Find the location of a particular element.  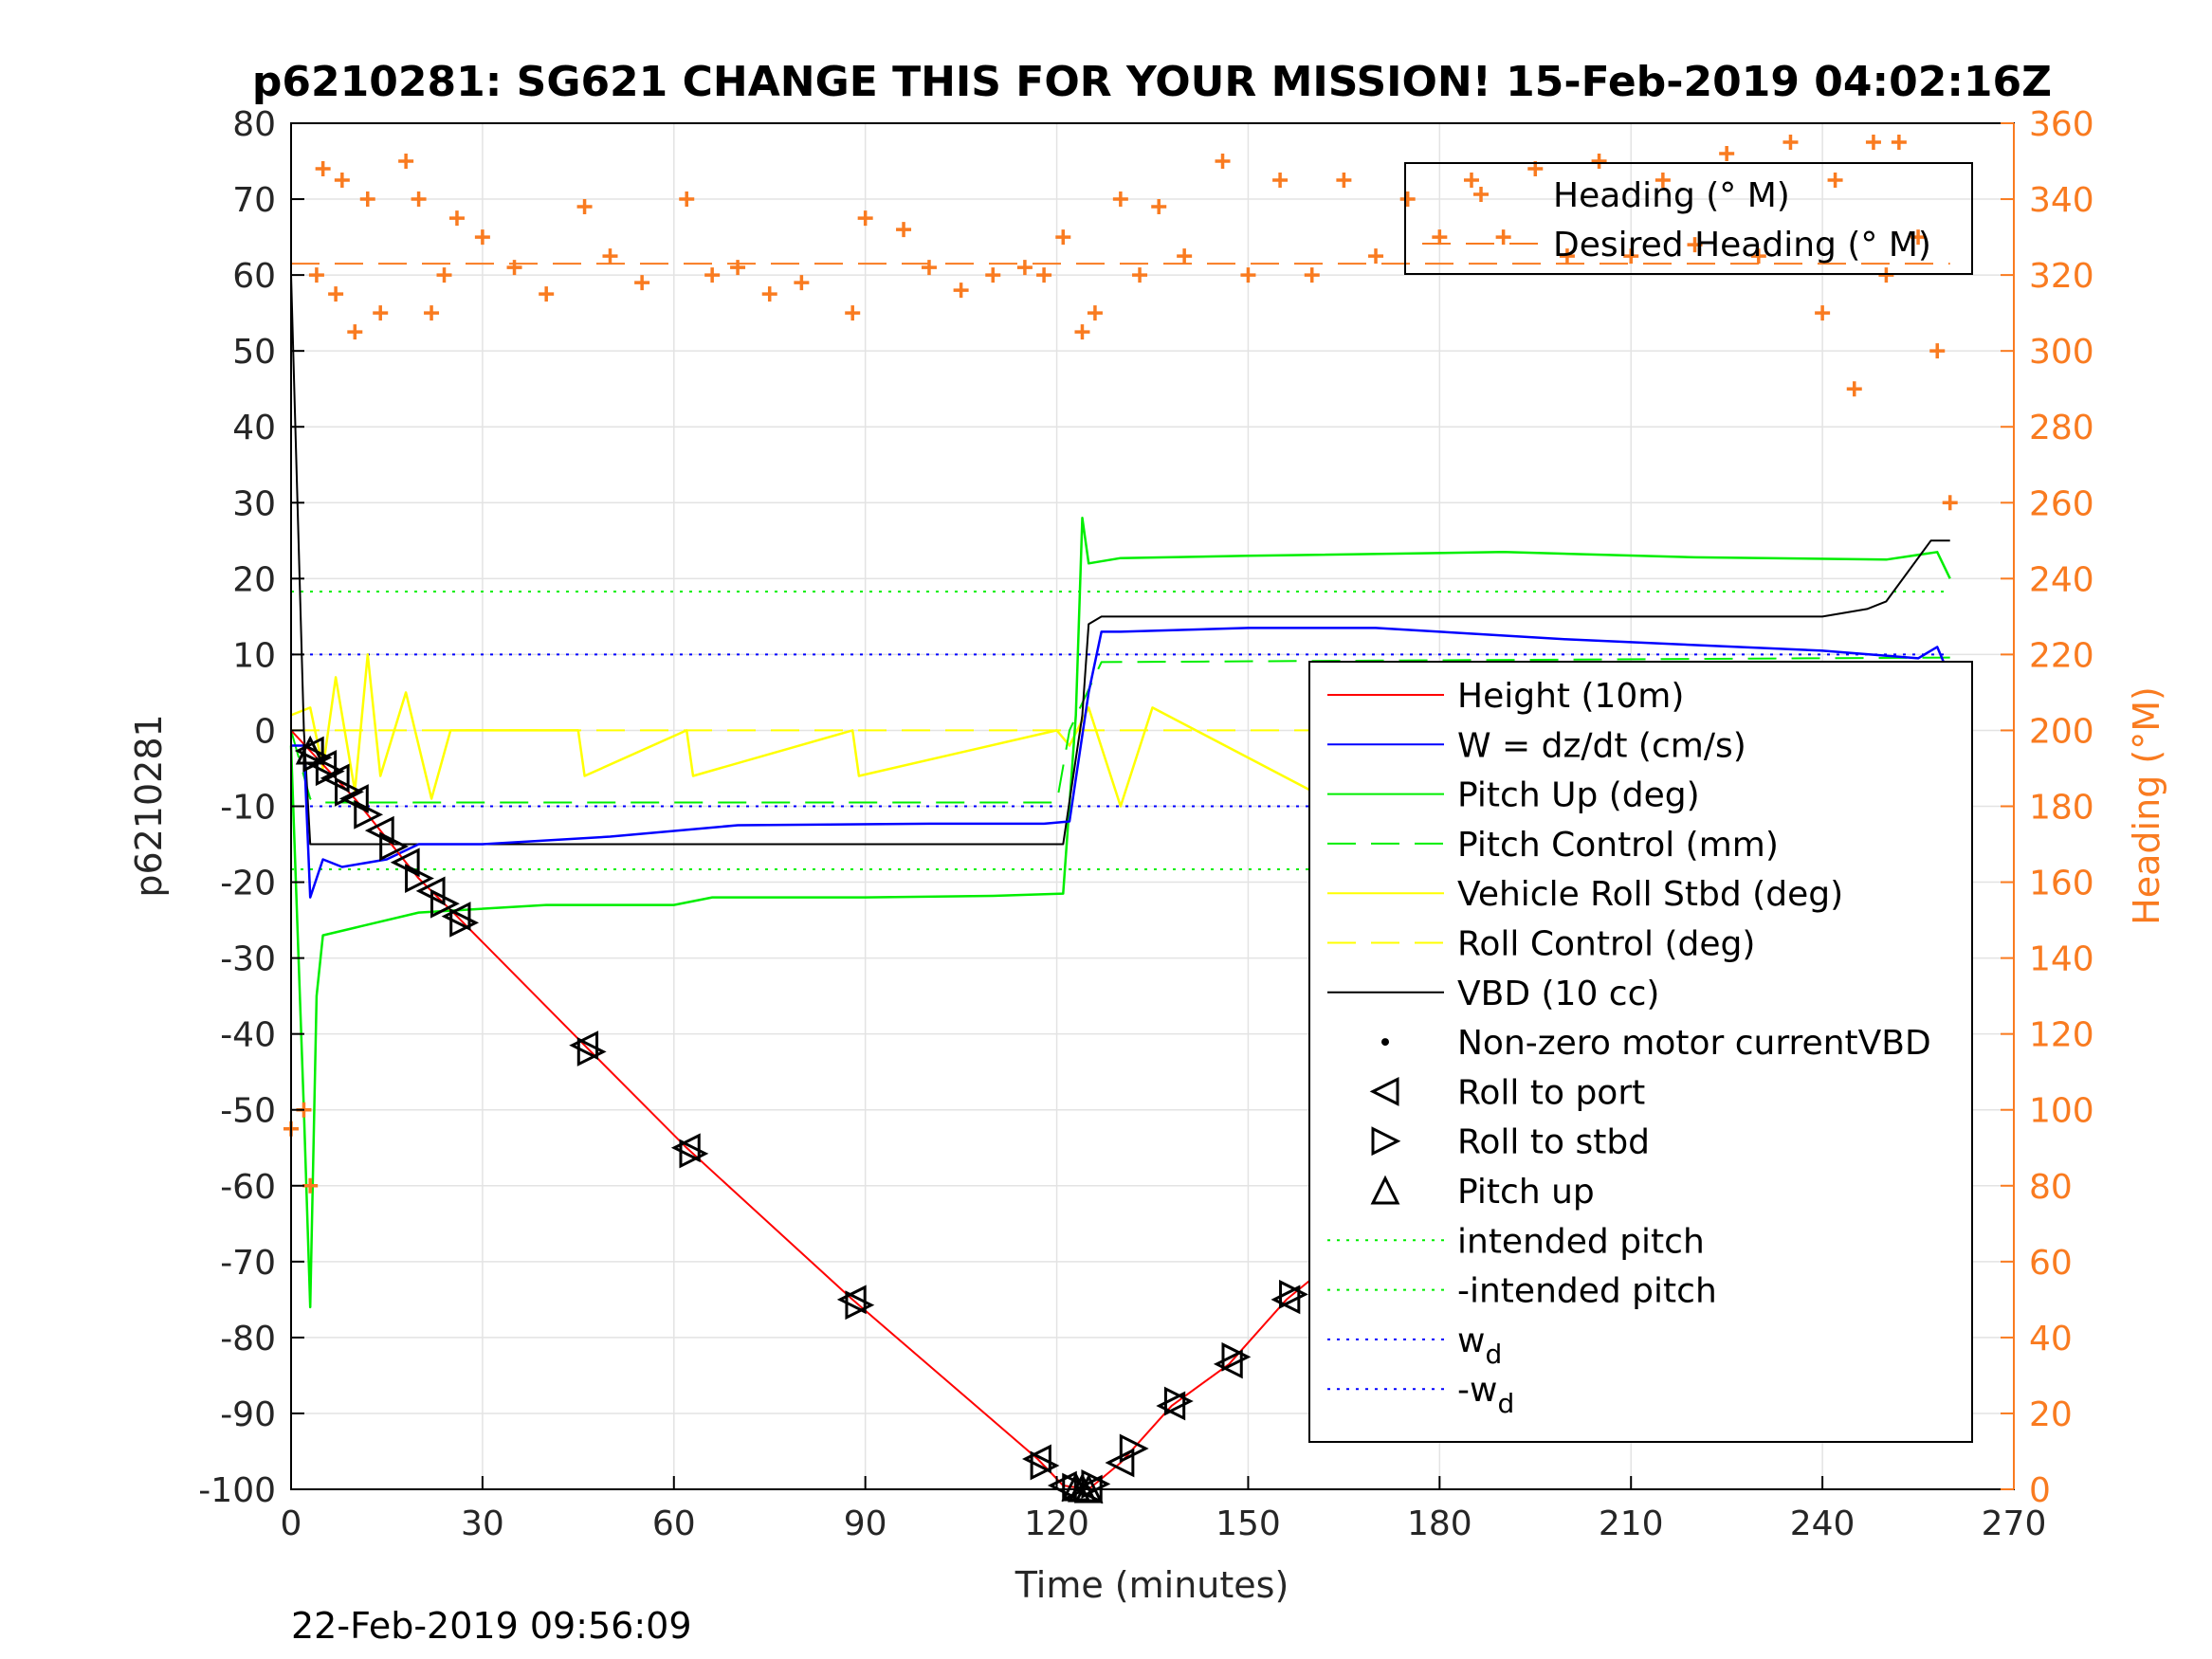

legend-heading: Heading (° M) Desired Heading (° M) is located at coordinates (1688, 218).